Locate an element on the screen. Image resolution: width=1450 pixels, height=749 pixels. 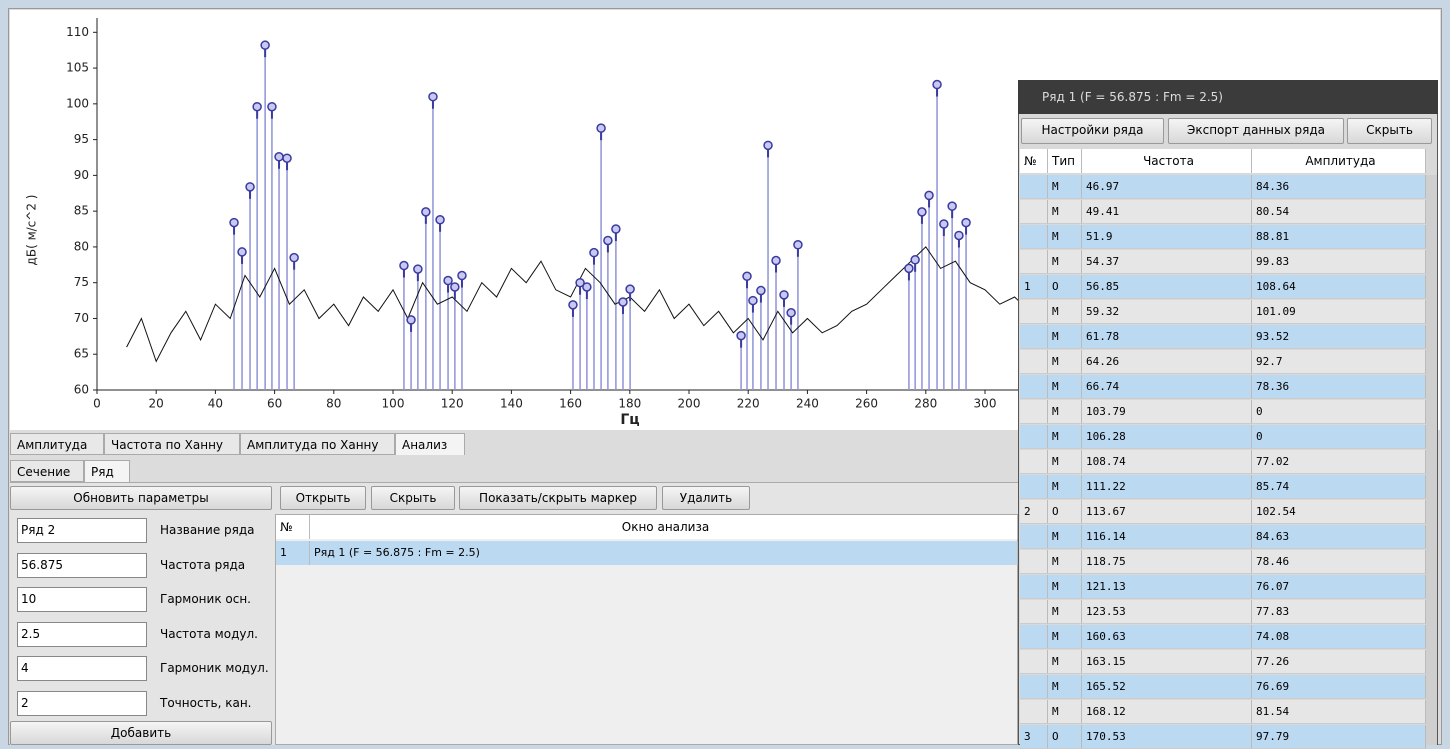
table-cell: 54.37 is located at coordinates (1167, 262).